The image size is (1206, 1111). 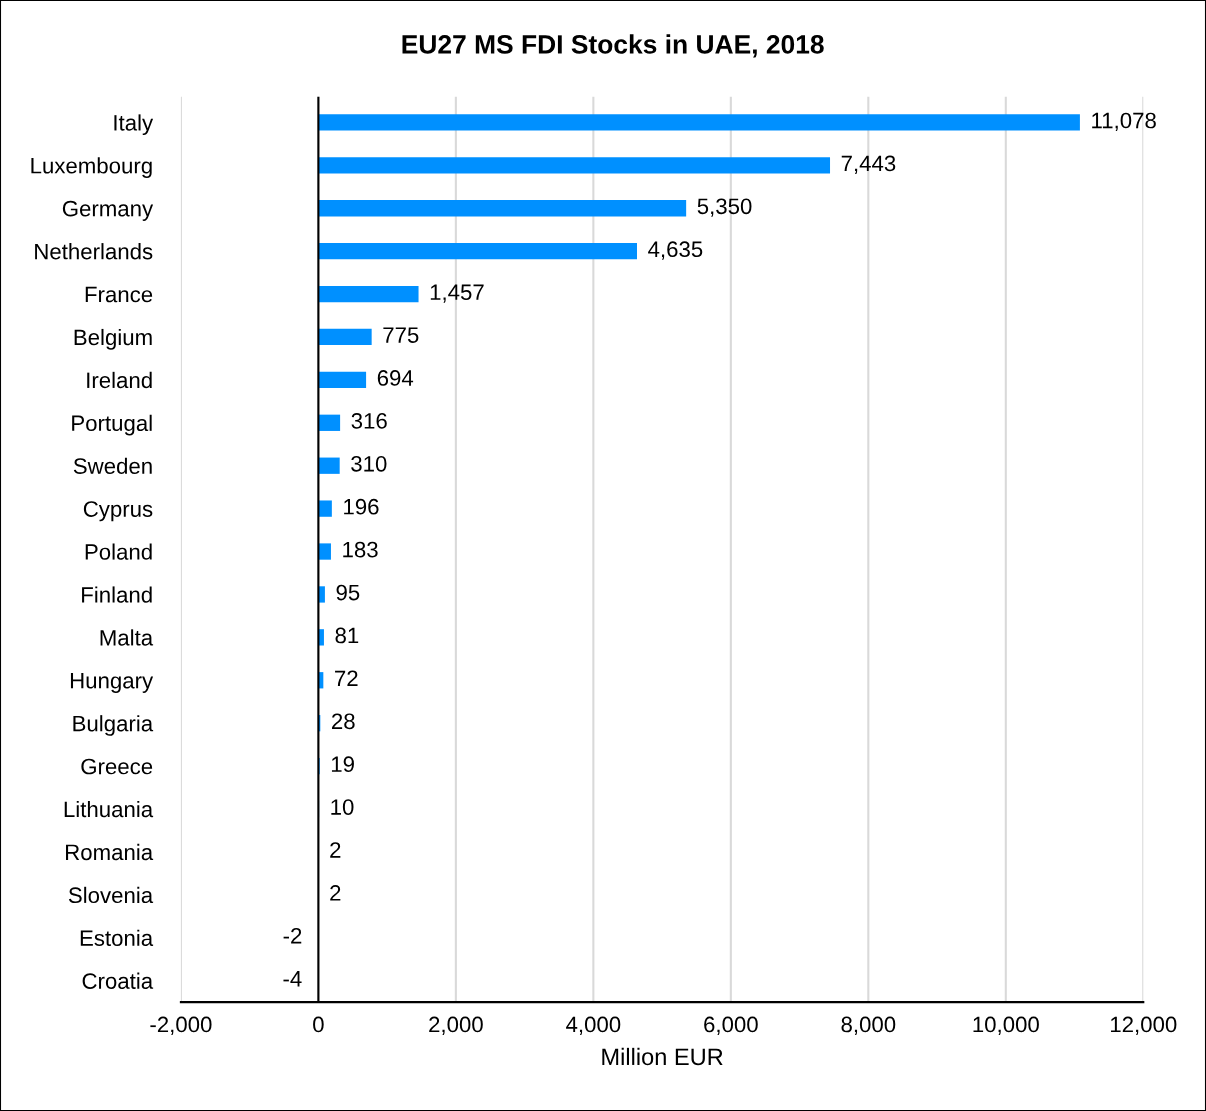 What do you see at coordinates (127, 637) in the screenshot?
I see `y-tick-label: Malta` at bounding box center [127, 637].